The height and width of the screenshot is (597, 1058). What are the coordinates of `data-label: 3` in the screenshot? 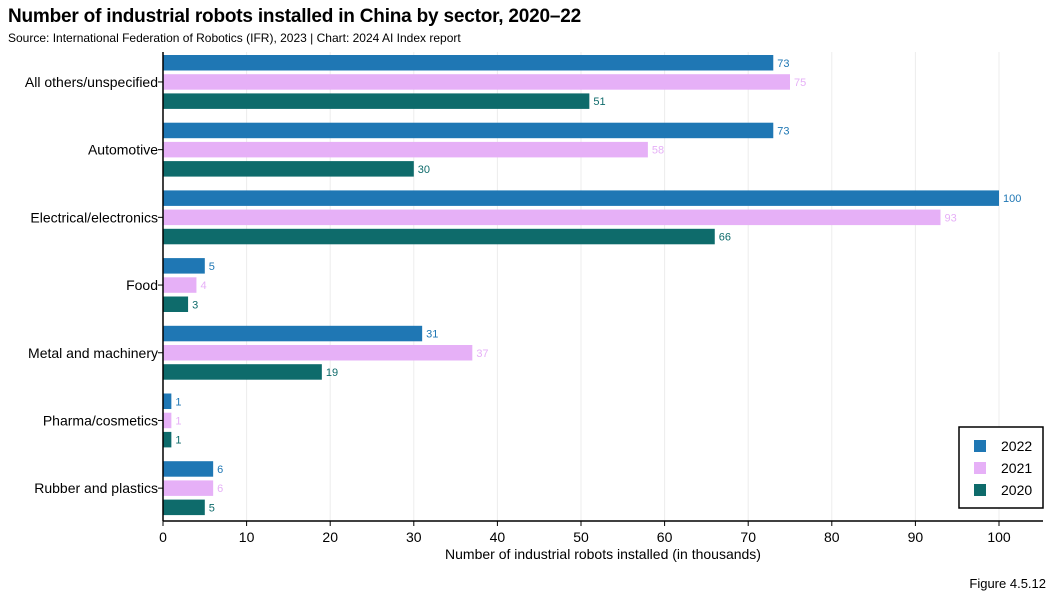 It's located at (195, 305).